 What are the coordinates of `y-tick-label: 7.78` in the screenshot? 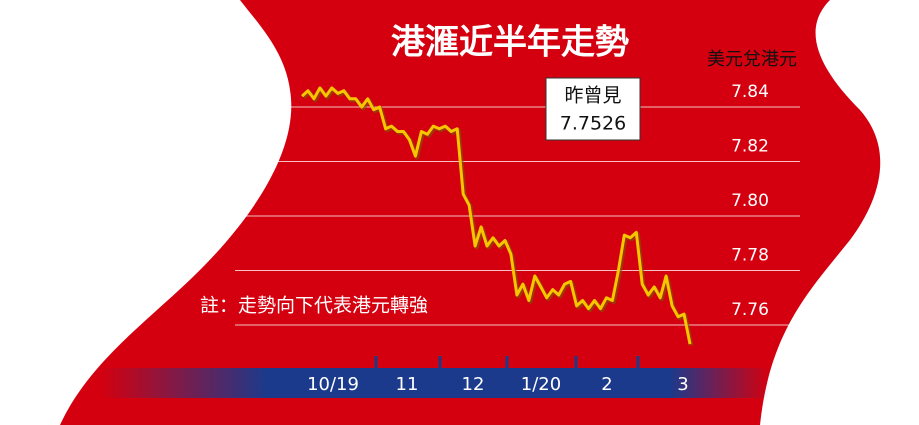 It's located at (750, 256).